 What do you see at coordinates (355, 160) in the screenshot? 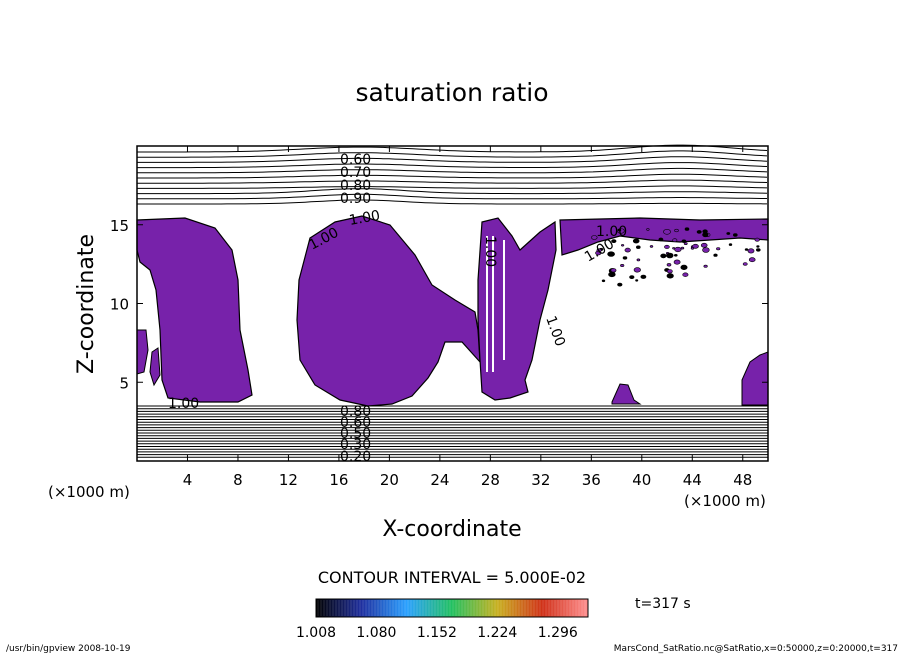
I see `upper-contour-label: 0.60` at bounding box center [355, 160].